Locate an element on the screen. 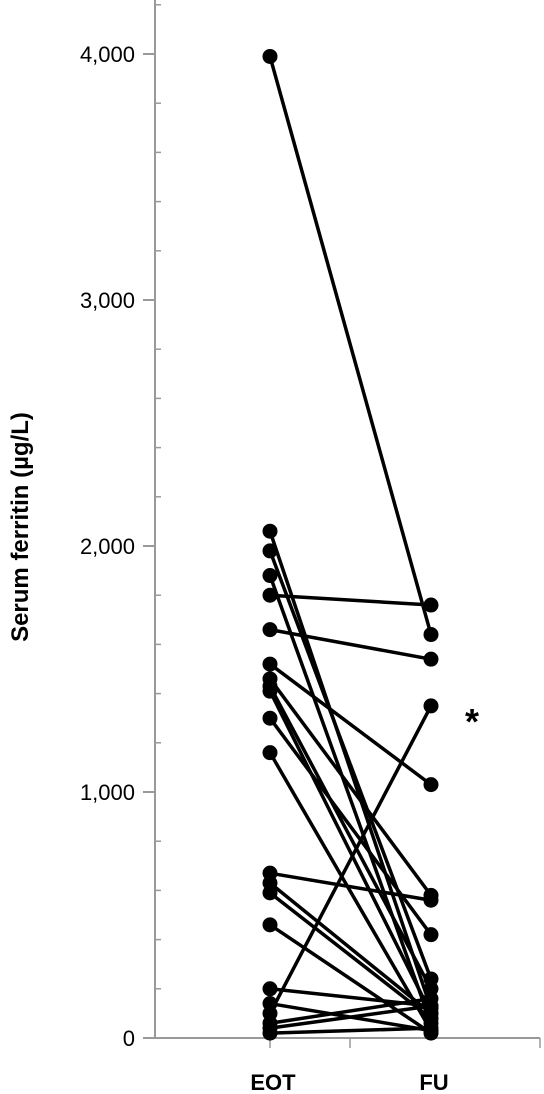 Image resolution: width=544 pixels, height=1094 pixels. minor-ticks is located at coordinates (158, 497).